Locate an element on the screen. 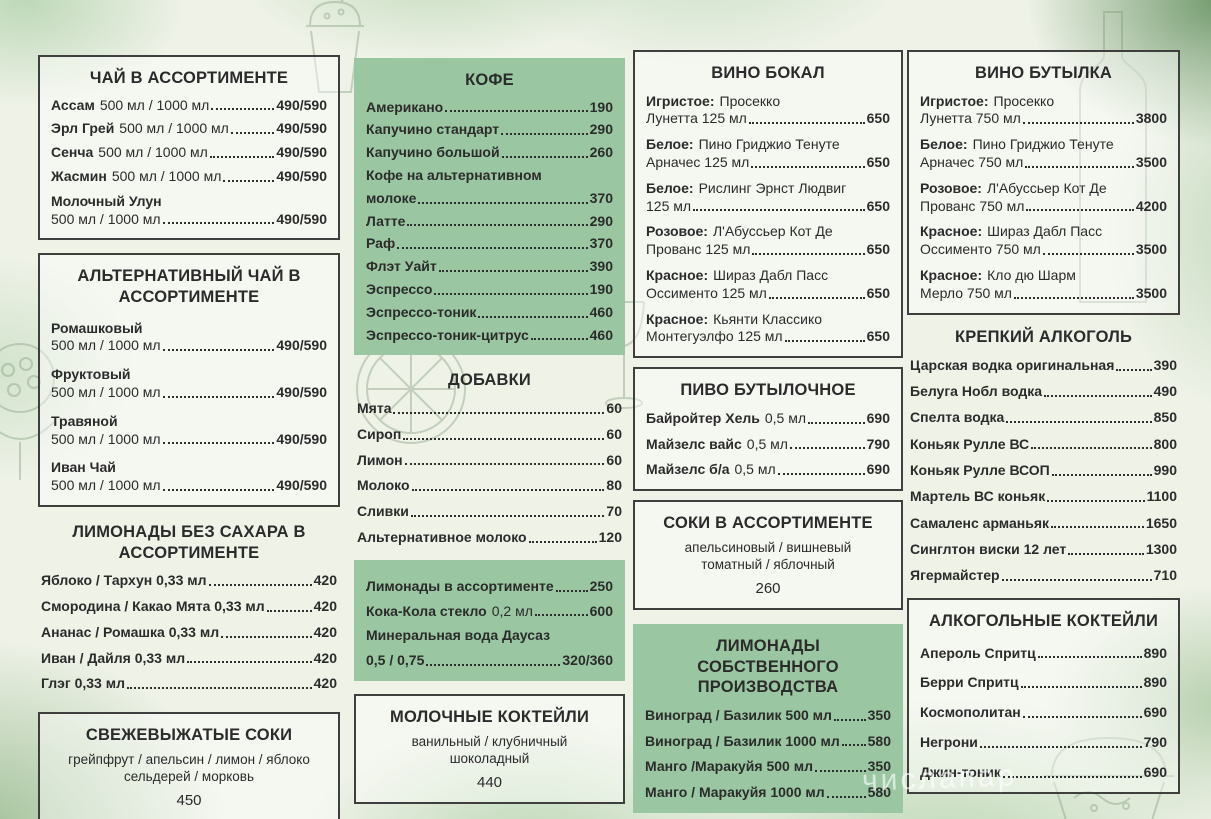 This screenshot has height=819, width=1211. menu-item: Сливки 70 is located at coordinates (489, 511).